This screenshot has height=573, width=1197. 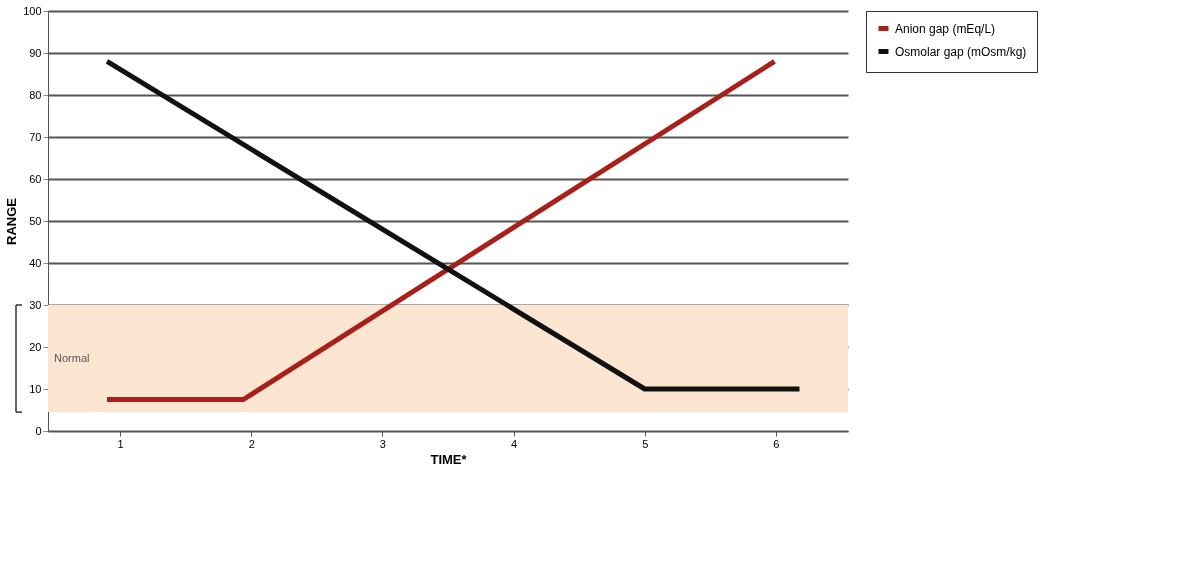 What do you see at coordinates (38, 430) in the screenshot?
I see `y-tick-label: 0` at bounding box center [38, 430].